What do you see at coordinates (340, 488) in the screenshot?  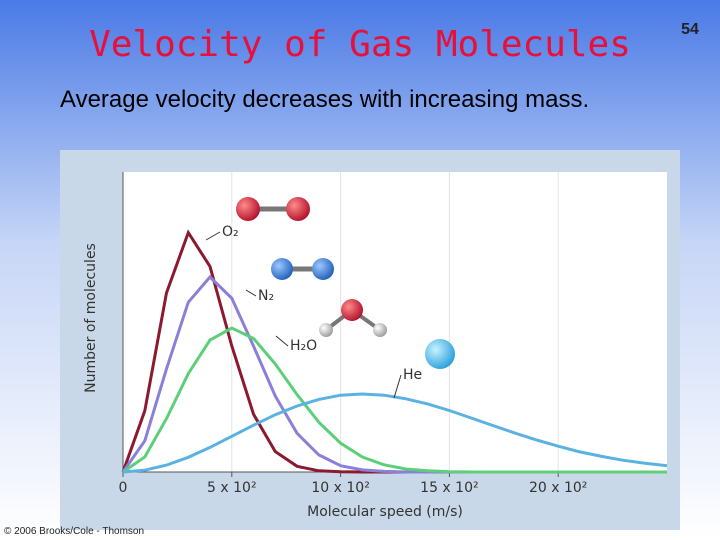 I see `x-tick-label: 10 x 10²` at bounding box center [340, 488].